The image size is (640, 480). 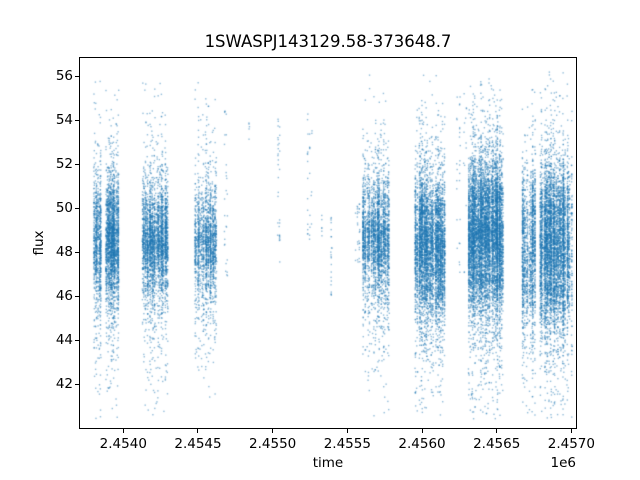 I want to click on y-tick-label: 50, so click(x=64, y=208).